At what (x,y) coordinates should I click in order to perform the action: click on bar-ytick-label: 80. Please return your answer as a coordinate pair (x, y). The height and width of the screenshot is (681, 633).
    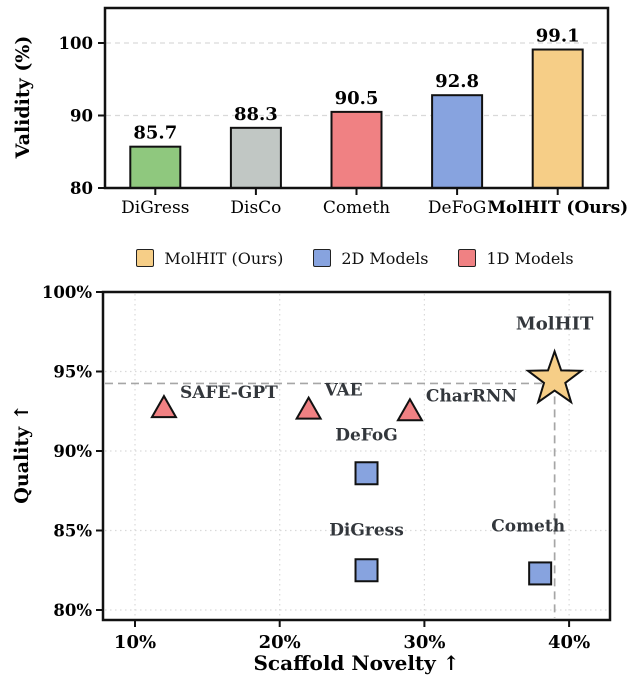
    Looking at the image, I should click on (81, 188).